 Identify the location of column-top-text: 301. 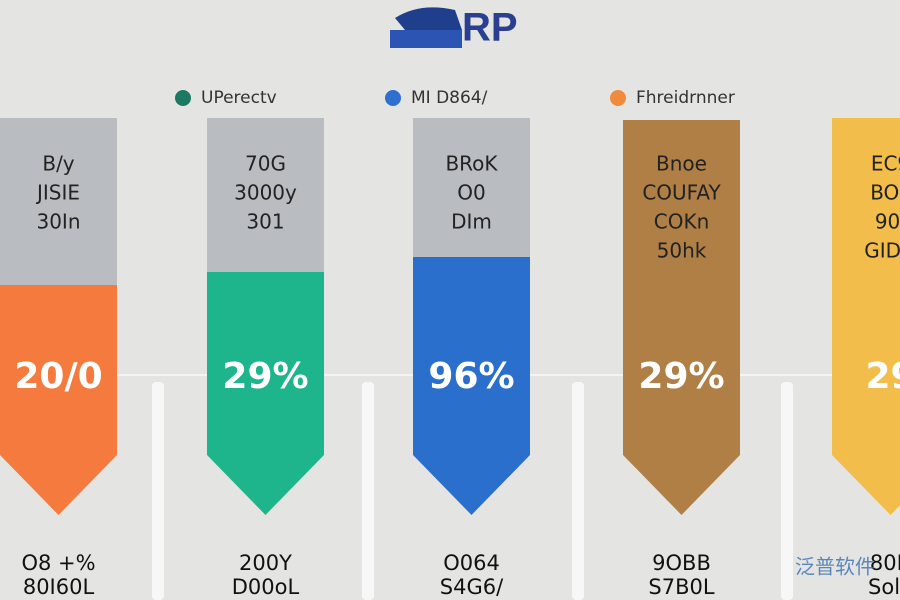
(265, 222).